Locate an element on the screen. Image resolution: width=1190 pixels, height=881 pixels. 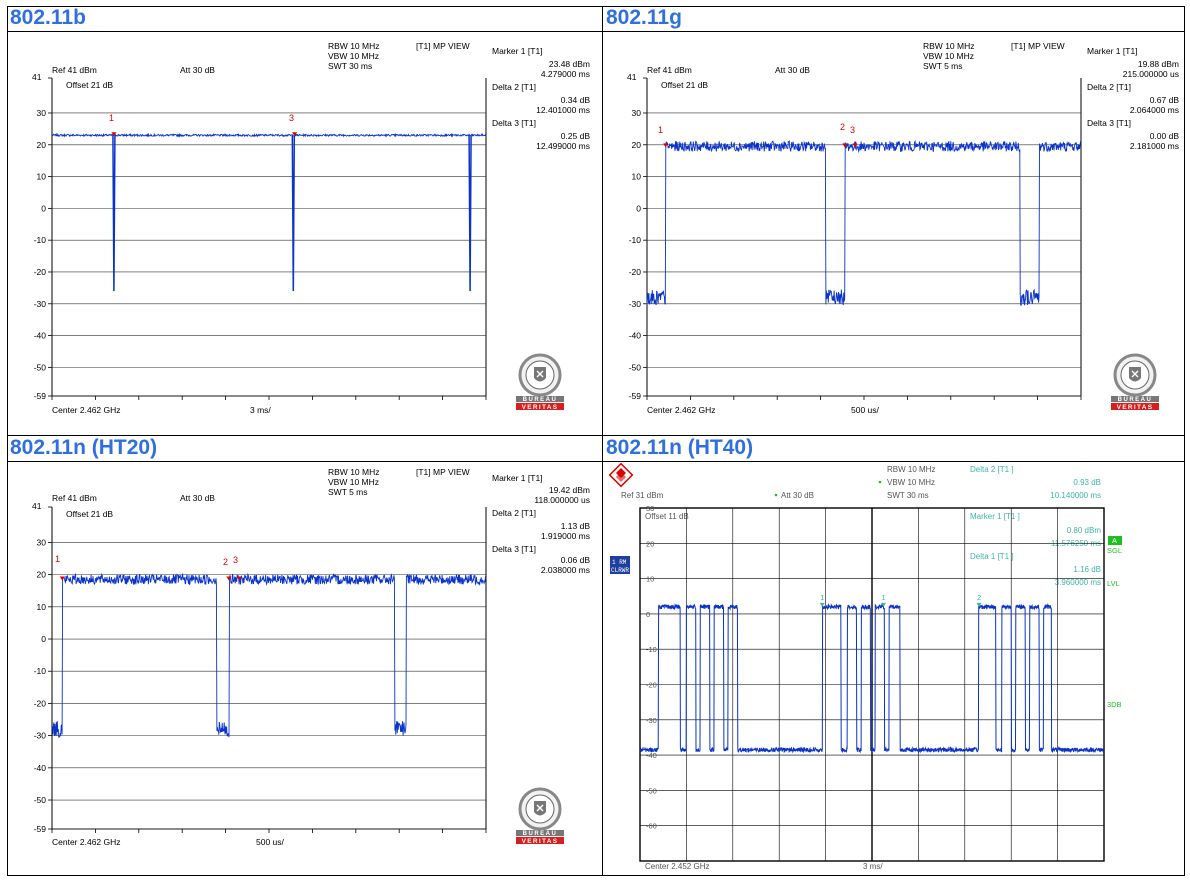
offset-label: Offset 21 dB is located at coordinates (684, 85).